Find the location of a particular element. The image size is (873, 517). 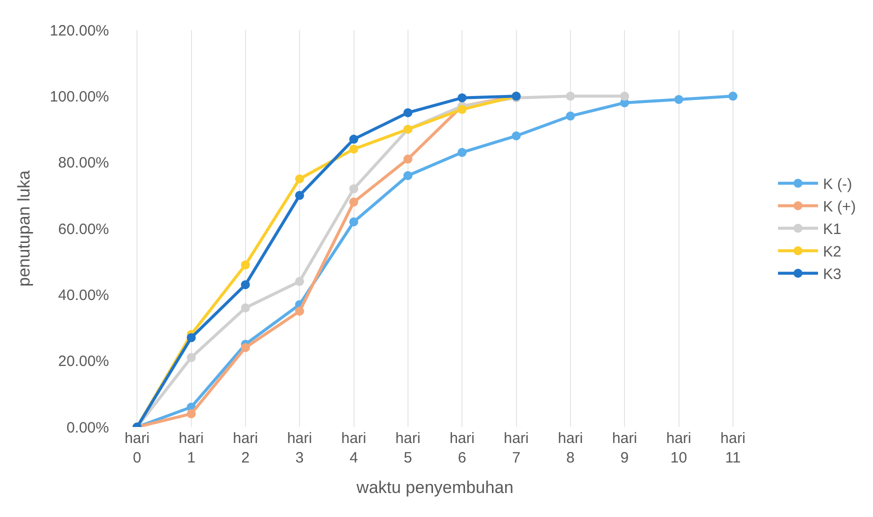

y-tick-label: 0.00% is located at coordinates (87, 427).